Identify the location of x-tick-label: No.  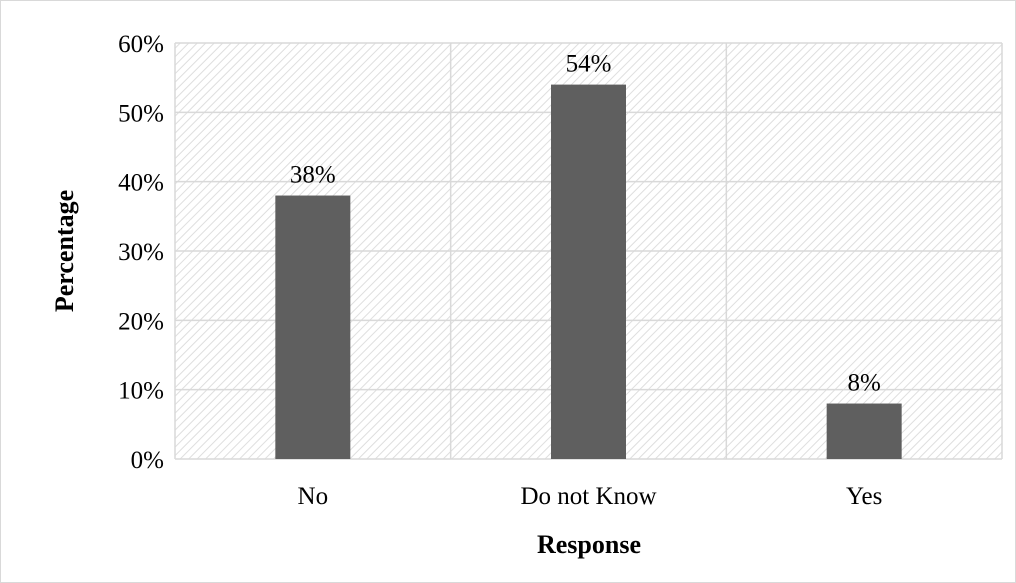
(313, 496).